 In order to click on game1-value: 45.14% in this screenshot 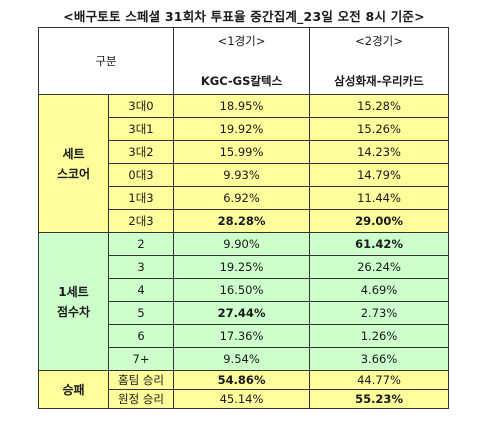, I will do `click(242, 399)`.